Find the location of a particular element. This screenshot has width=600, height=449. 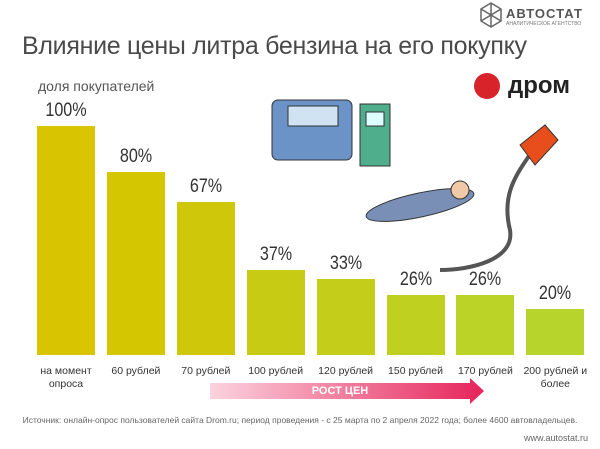

x-tick-label: 200 рублей и более is located at coordinates (555, 377).